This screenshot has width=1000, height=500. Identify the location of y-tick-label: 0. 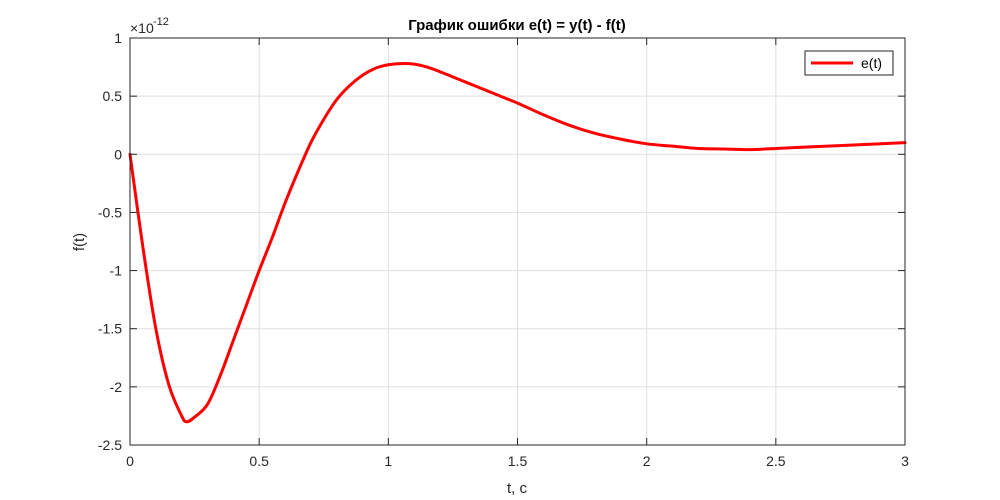
(118, 154).